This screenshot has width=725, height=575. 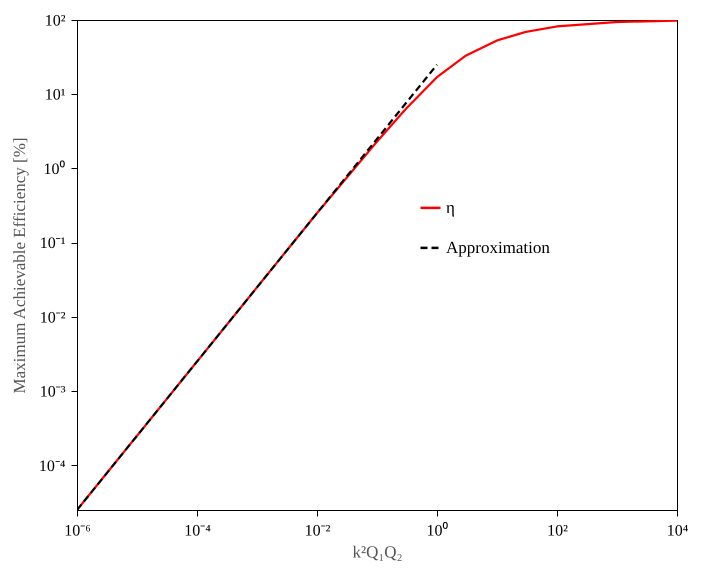 What do you see at coordinates (55, 21) in the screenshot?
I see `y-tick-label: 10²` at bounding box center [55, 21].